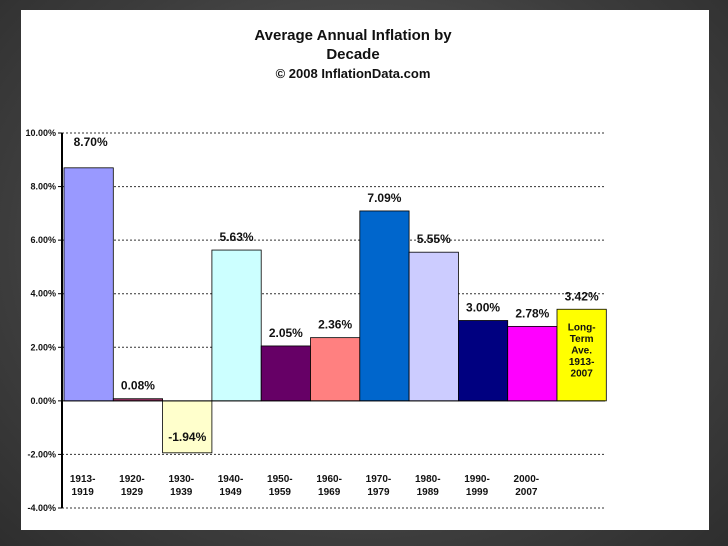  I want to click on data-label: 2.05%, so click(286, 333).